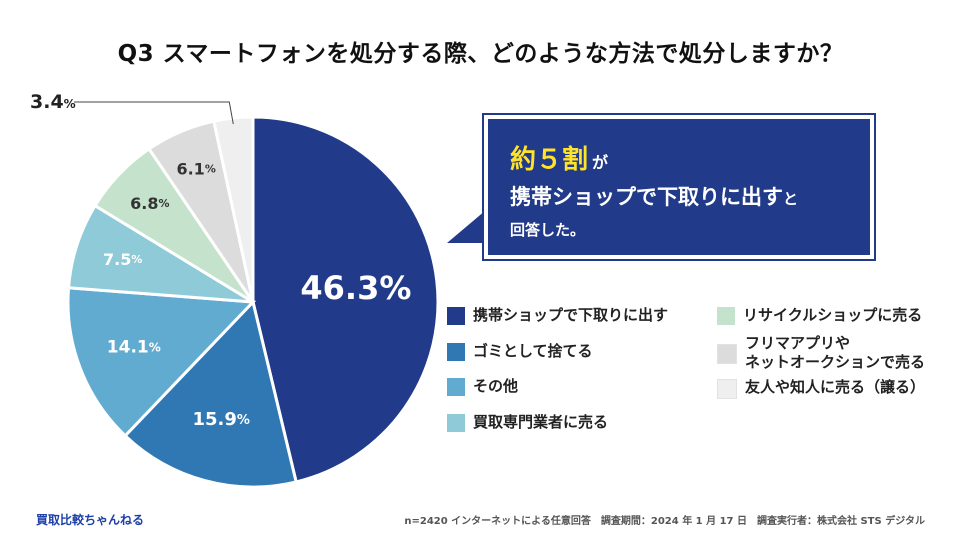 This screenshot has width=961, height=541. I want to click on callout-pointer, so click(469, 224).